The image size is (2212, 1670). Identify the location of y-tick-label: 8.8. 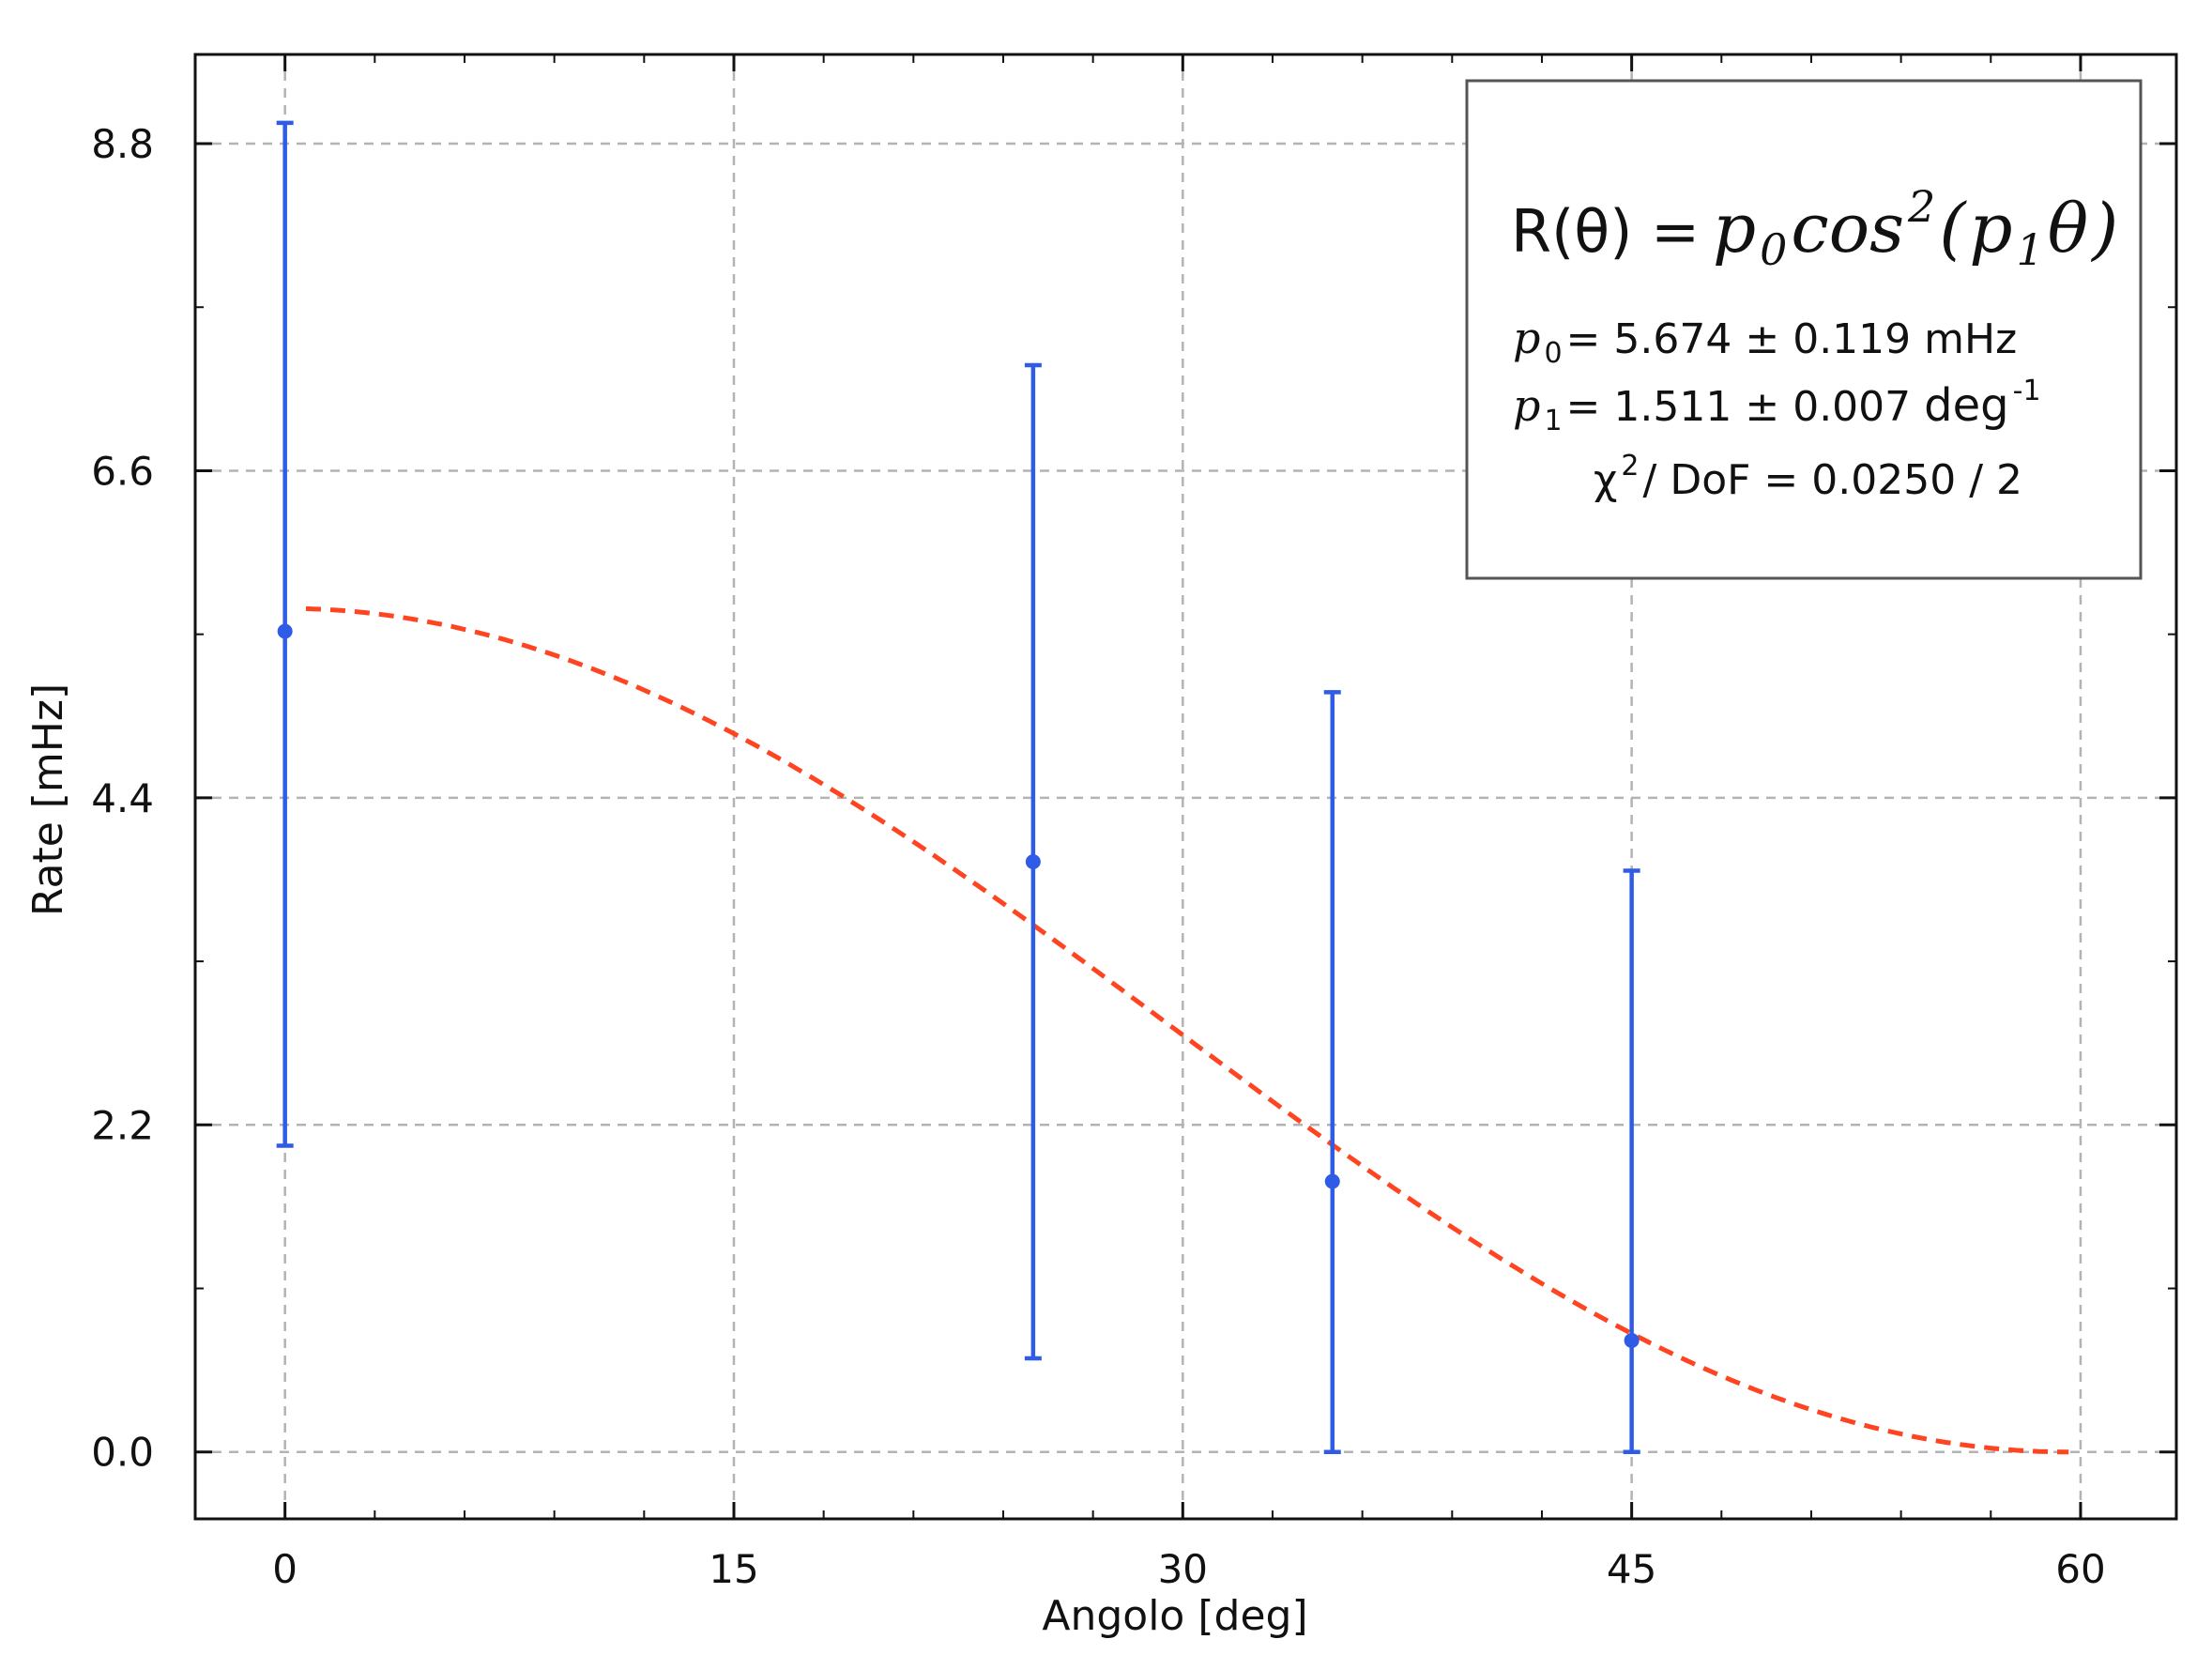
(122, 144).